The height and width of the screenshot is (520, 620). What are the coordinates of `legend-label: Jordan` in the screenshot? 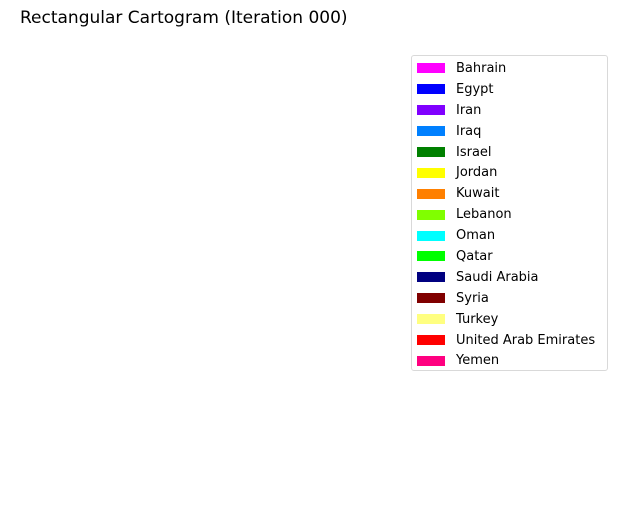 It's located at (477, 173).